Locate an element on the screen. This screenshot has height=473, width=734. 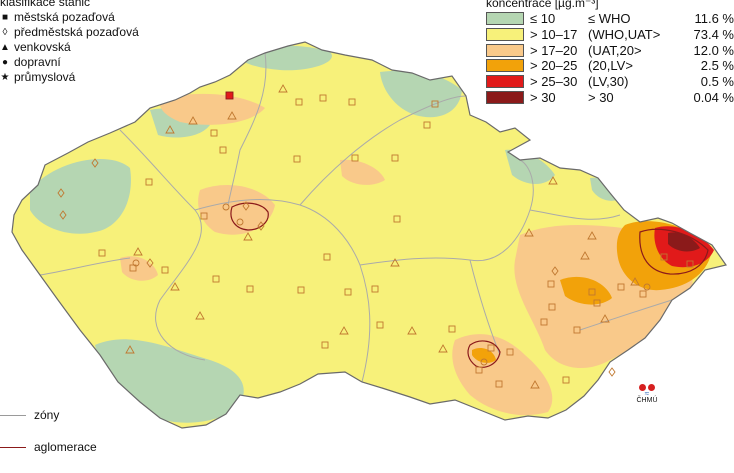
class-range: ≤ 10 is located at coordinates (543, 19).